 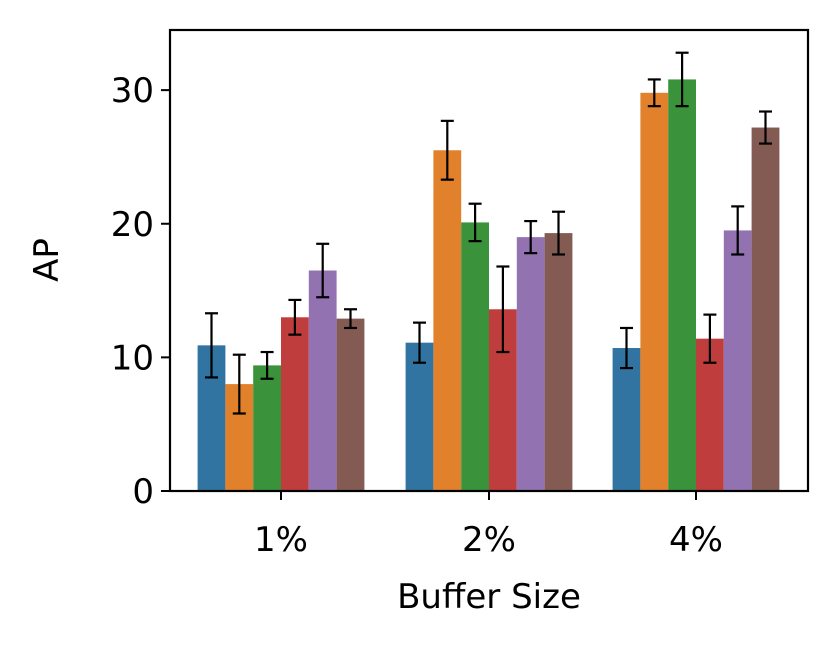 I want to click on bar-series2-2pct, so click(x=447, y=320).